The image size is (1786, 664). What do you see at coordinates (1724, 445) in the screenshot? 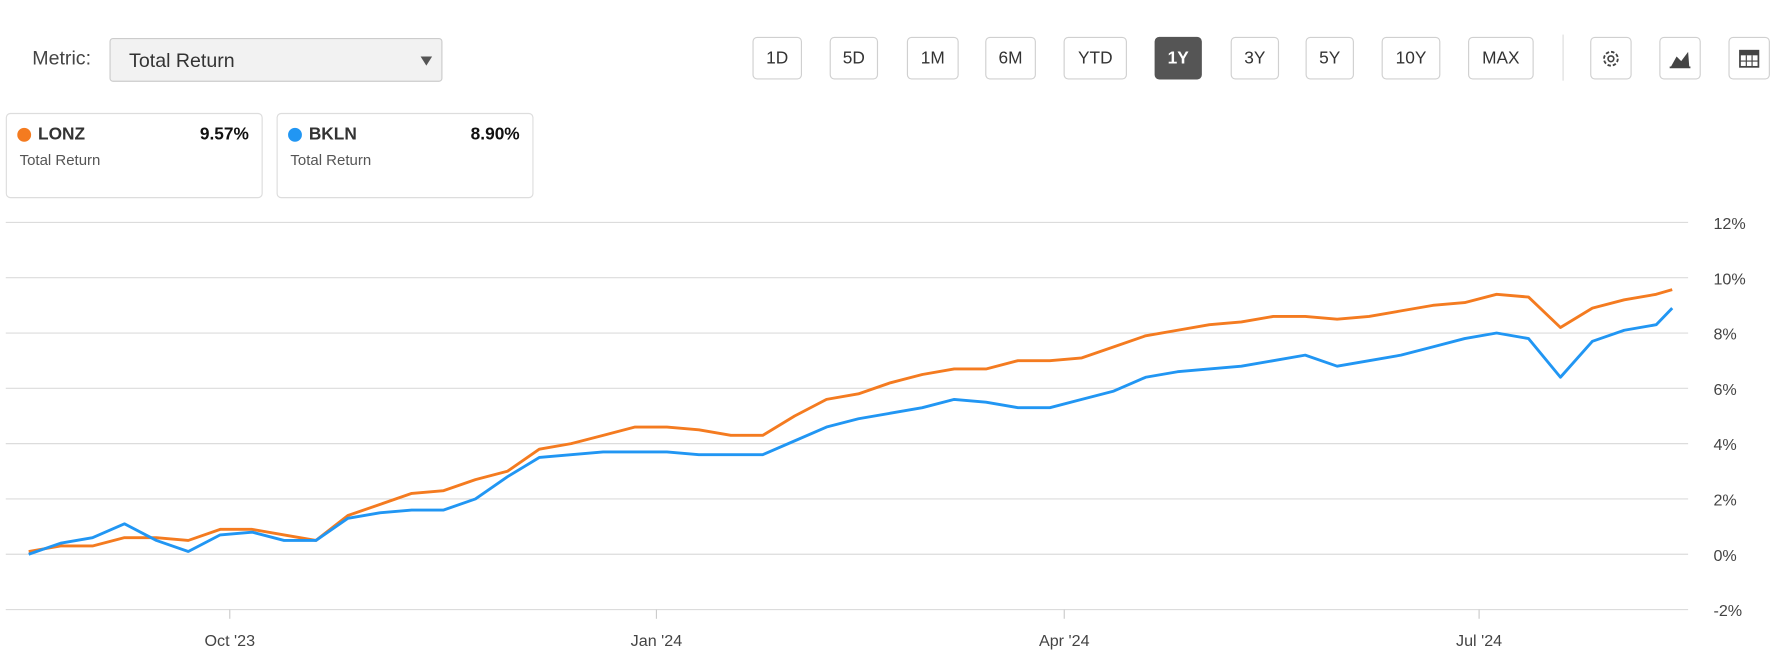
I see `y-tick-label: 4%` at bounding box center [1724, 445].